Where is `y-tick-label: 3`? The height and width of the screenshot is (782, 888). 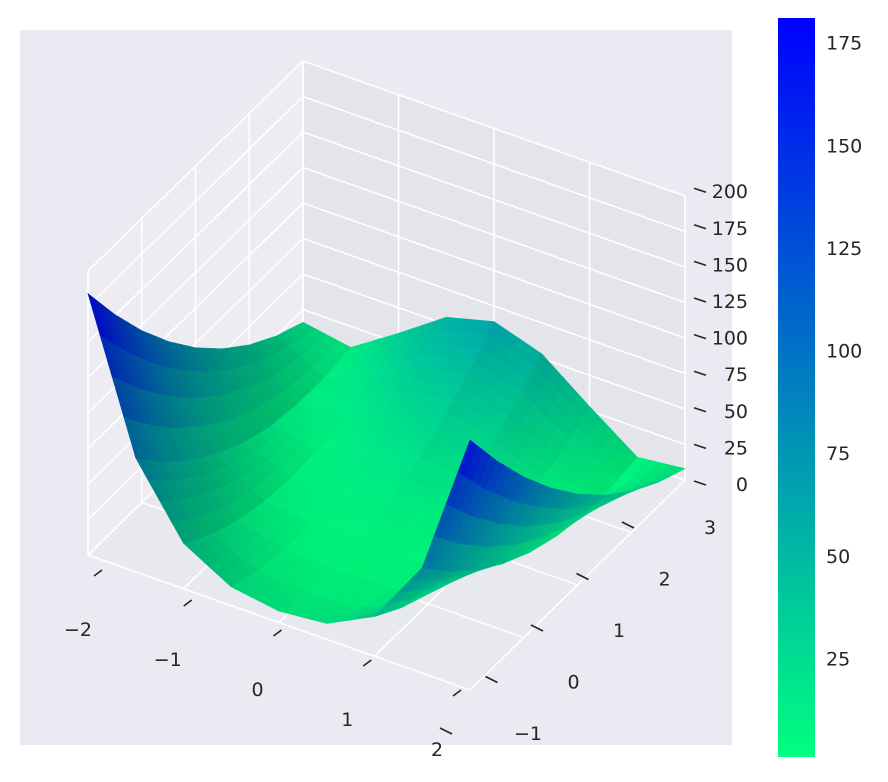
y-tick-label: 3 is located at coordinates (710, 528).